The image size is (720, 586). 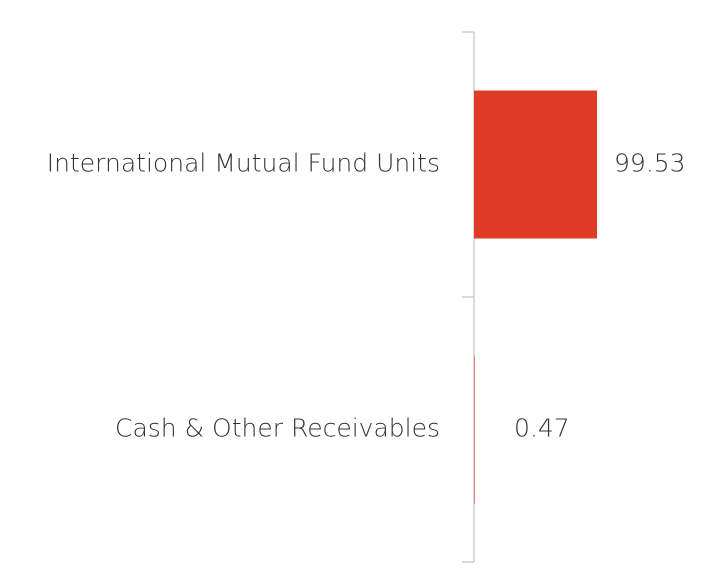 I want to click on category-label: Cash & Other Receivables, so click(x=277, y=428).